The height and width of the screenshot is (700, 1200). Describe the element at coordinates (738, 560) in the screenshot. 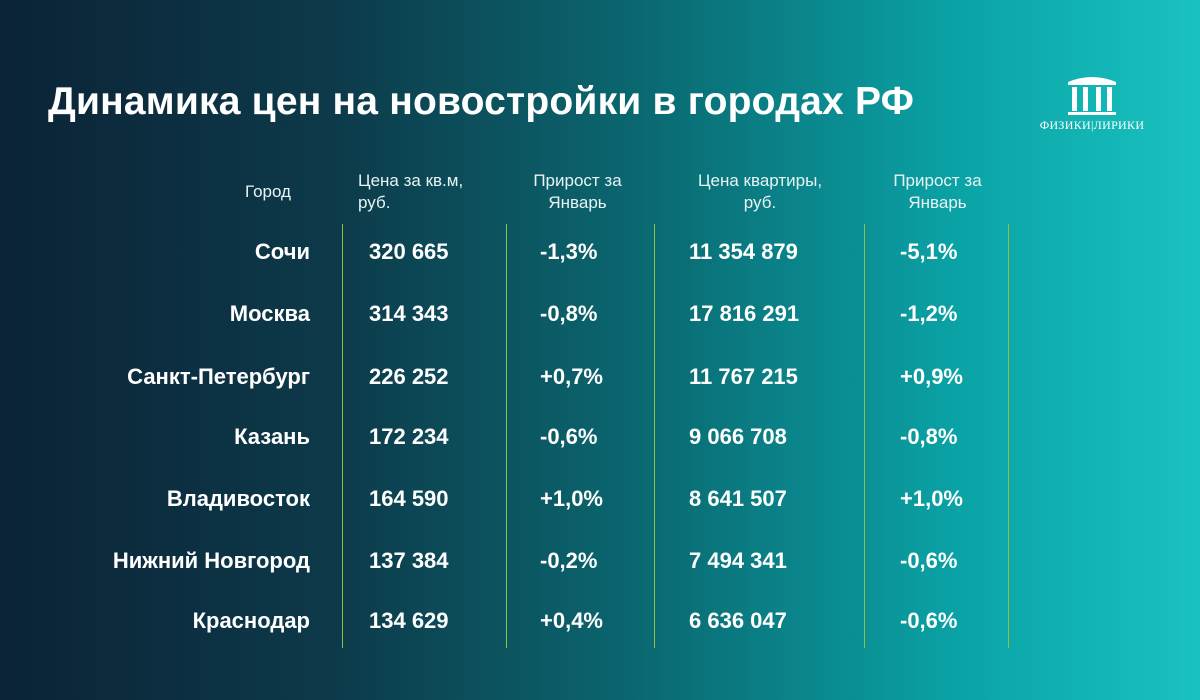

I see `price-flat-value: 7 494 341` at that location.